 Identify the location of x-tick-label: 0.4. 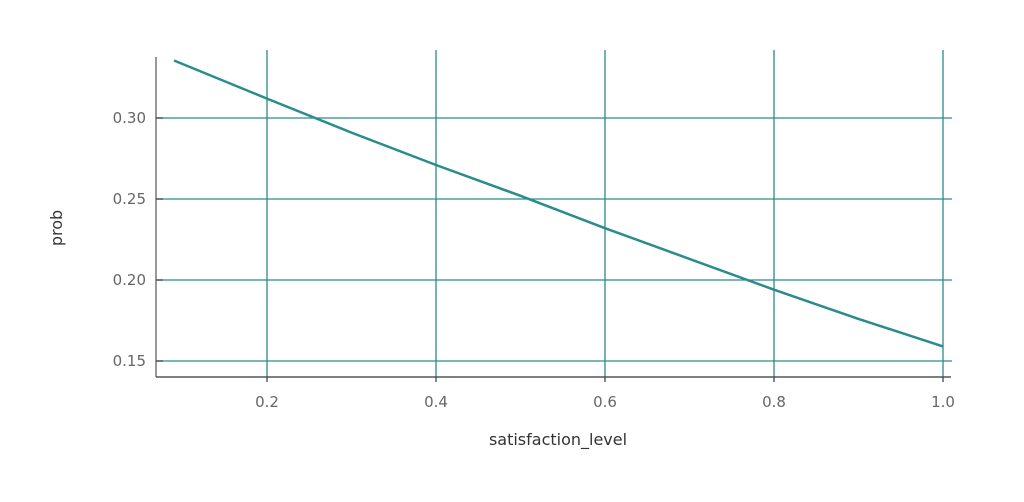
(436, 402).